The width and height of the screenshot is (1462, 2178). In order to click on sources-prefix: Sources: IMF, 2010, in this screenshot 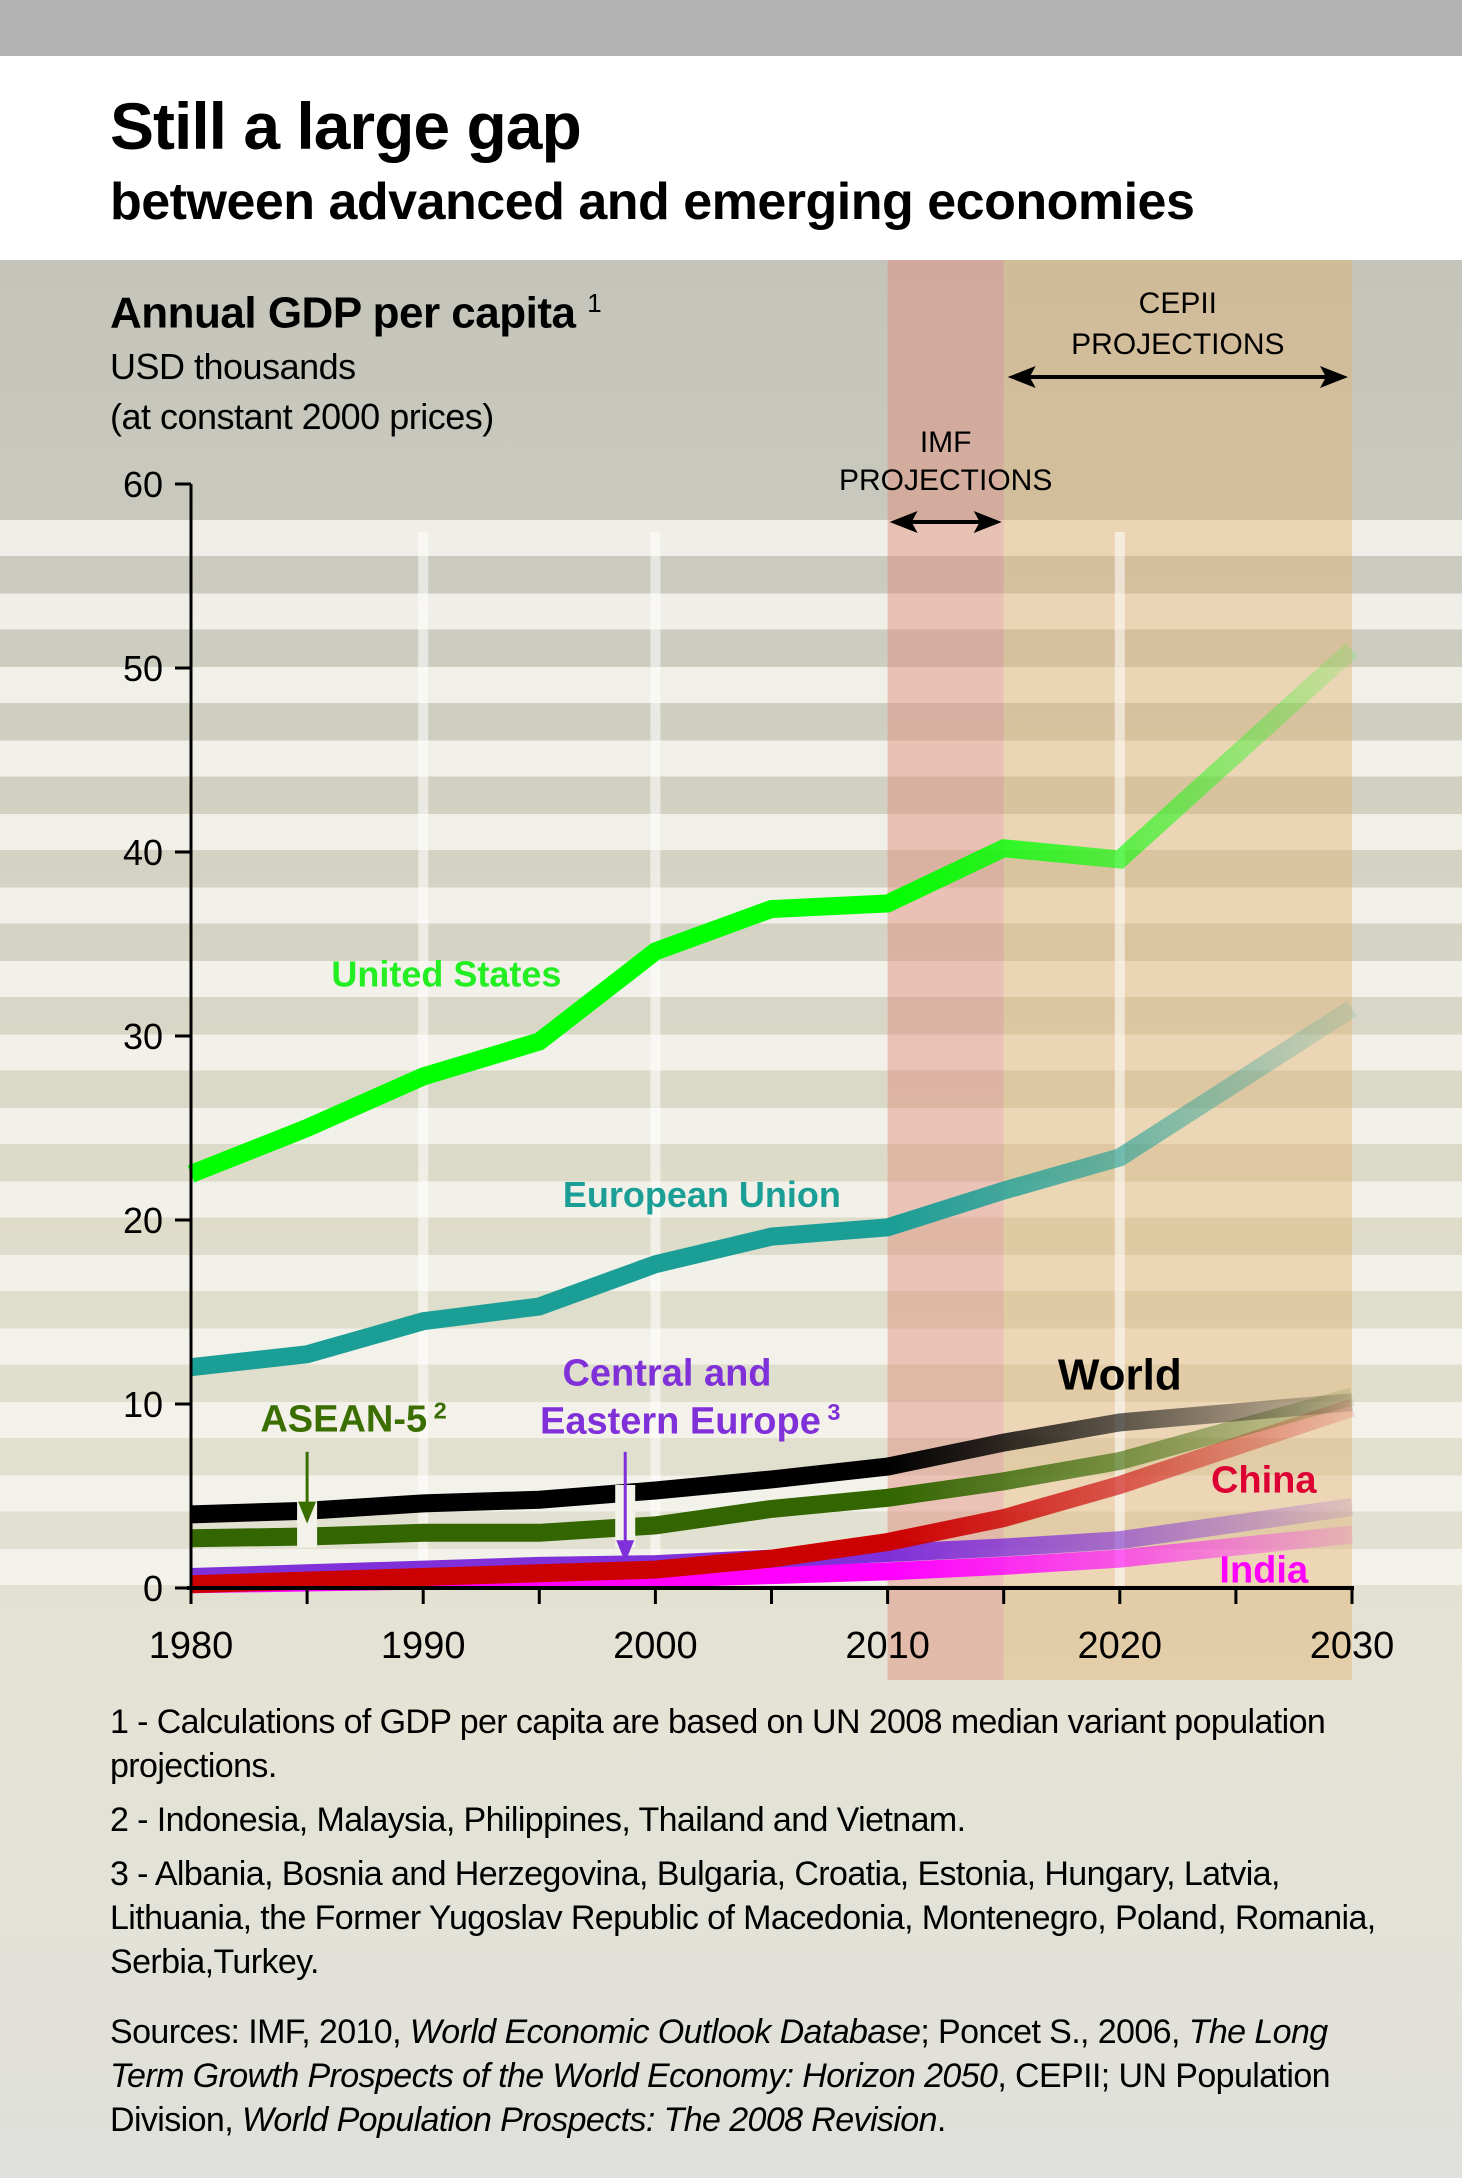, I will do `click(260, 2032)`.